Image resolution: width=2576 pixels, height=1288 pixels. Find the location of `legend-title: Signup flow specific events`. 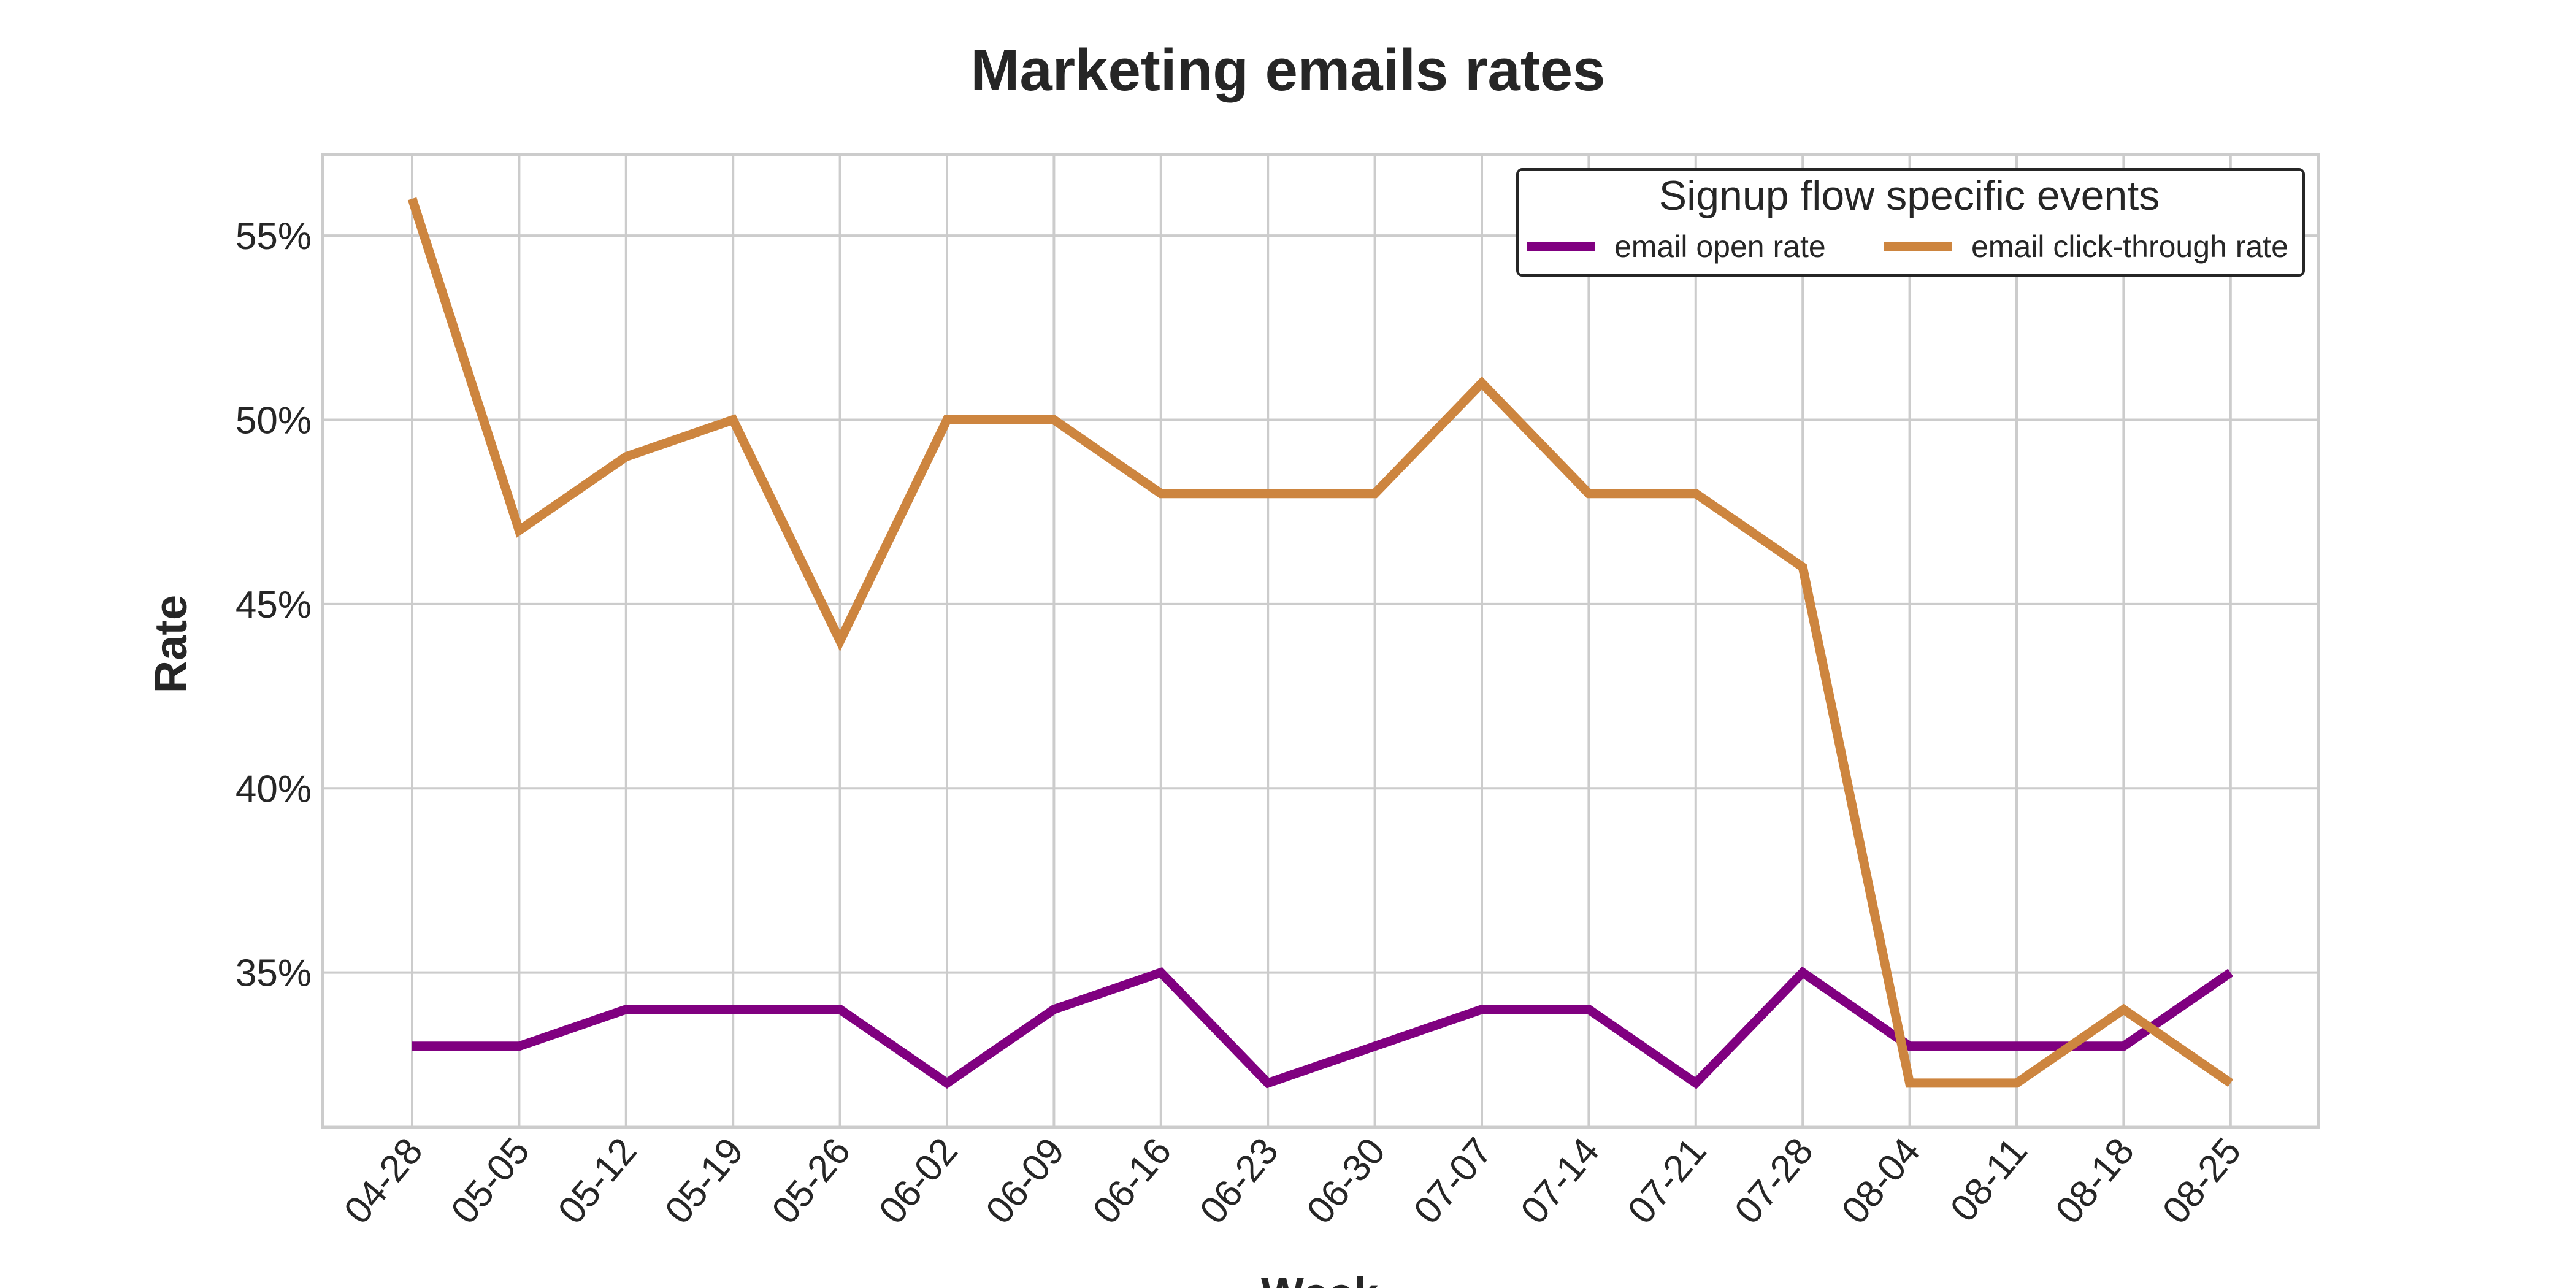

legend-title: Signup flow specific events is located at coordinates (1909, 195).